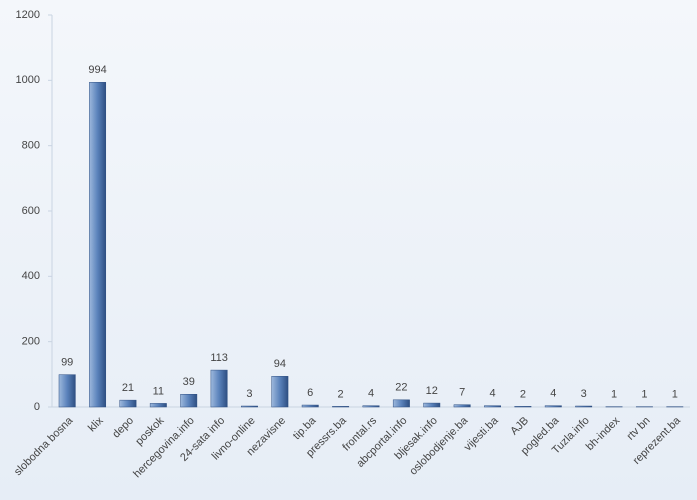  Describe the element at coordinates (31, 211) in the screenshot. I see `y-tick-label: 600` at that location.